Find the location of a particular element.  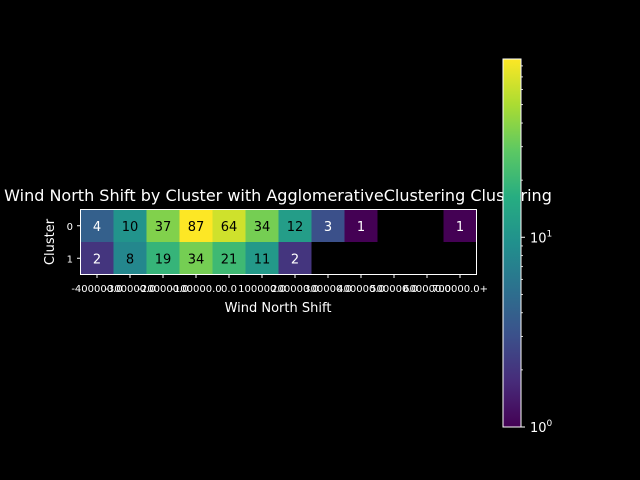

cell-value-label: 10 is located at coordinates (130, 227).